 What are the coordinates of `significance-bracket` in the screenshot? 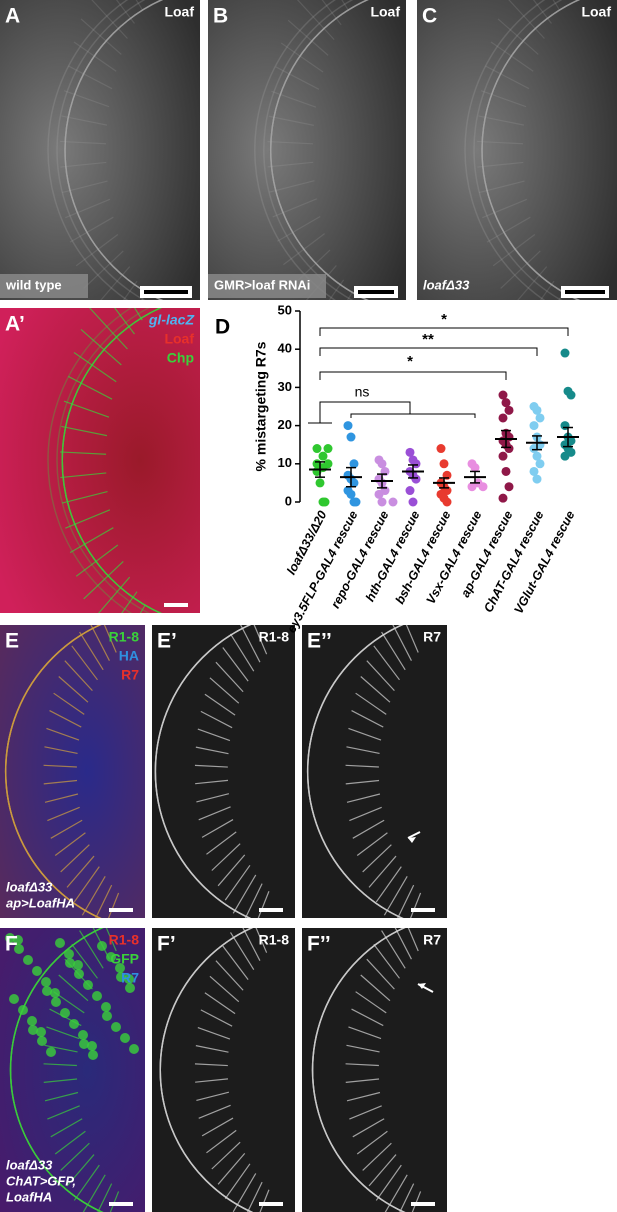 It's located at (444, 331).